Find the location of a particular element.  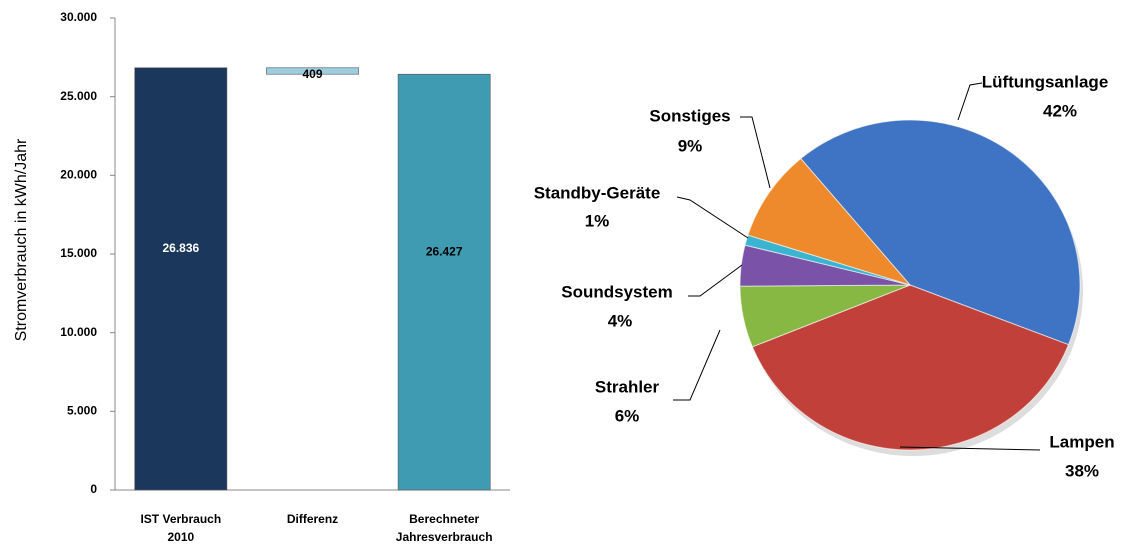

slice-label: Soundsystem is located at coordinates (616, 291).